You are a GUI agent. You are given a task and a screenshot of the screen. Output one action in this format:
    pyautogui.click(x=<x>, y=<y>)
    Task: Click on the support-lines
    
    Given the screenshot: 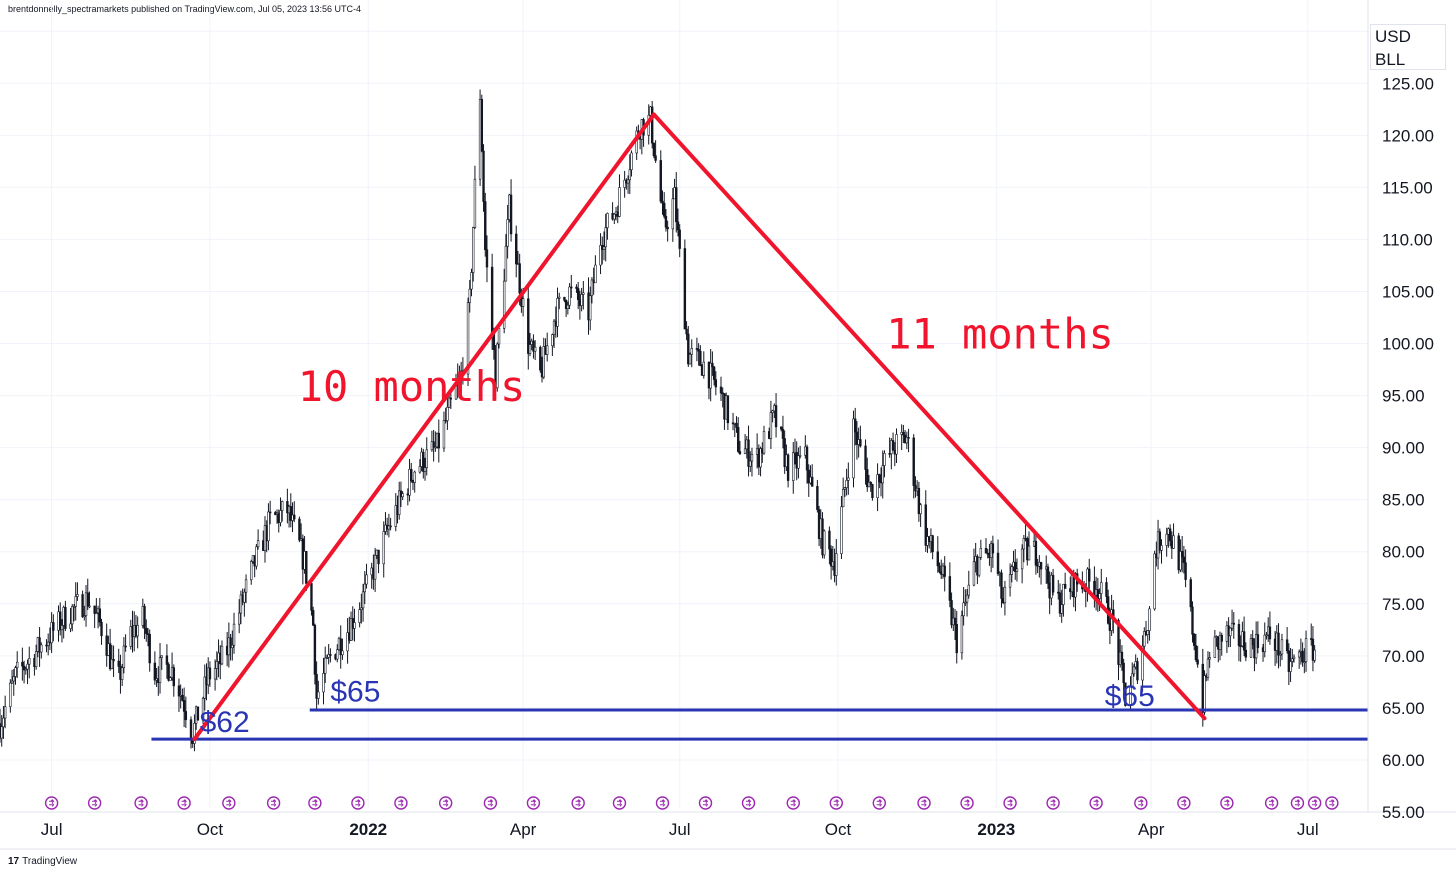 What is the action you would take?
    pyautogui.click(x=759, y=724)
    